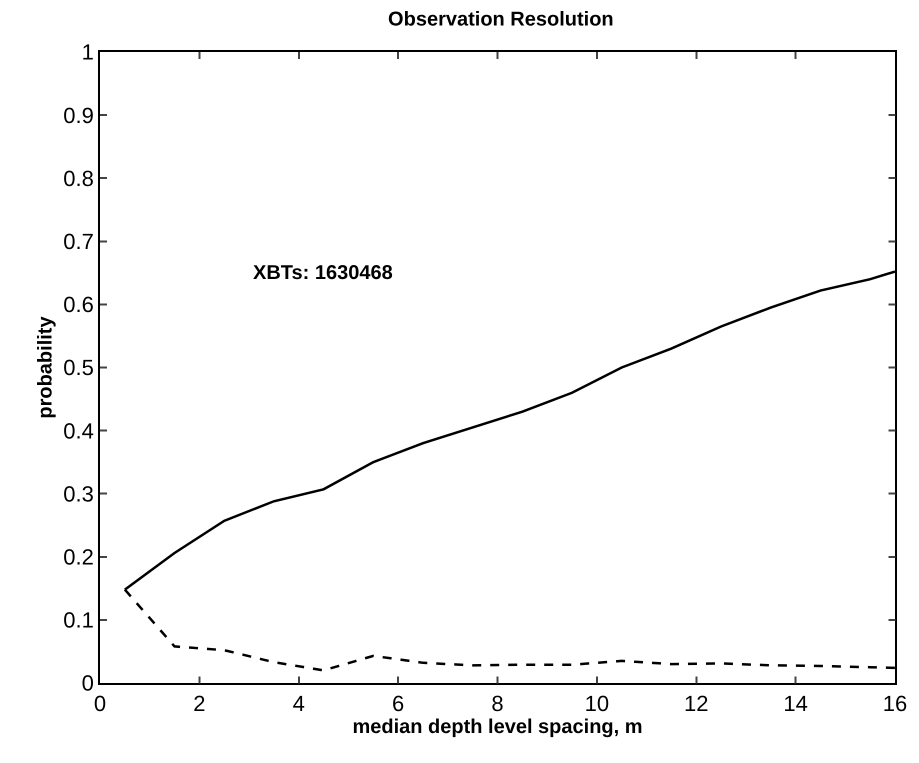 The image size is (919, 763). What do you see at coordinates (88, 683) in the screenshot?
I see `y-tick-label: 0` at bounding box center [88, 683].